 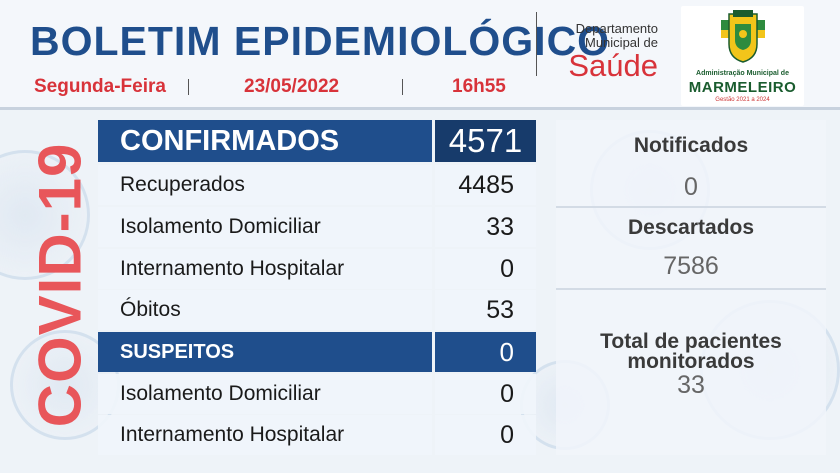 What do you see at coordinates (621, 42) in the screenshot?
I see `dept-line-2: Municipal de` at bounding box center [621, 42].